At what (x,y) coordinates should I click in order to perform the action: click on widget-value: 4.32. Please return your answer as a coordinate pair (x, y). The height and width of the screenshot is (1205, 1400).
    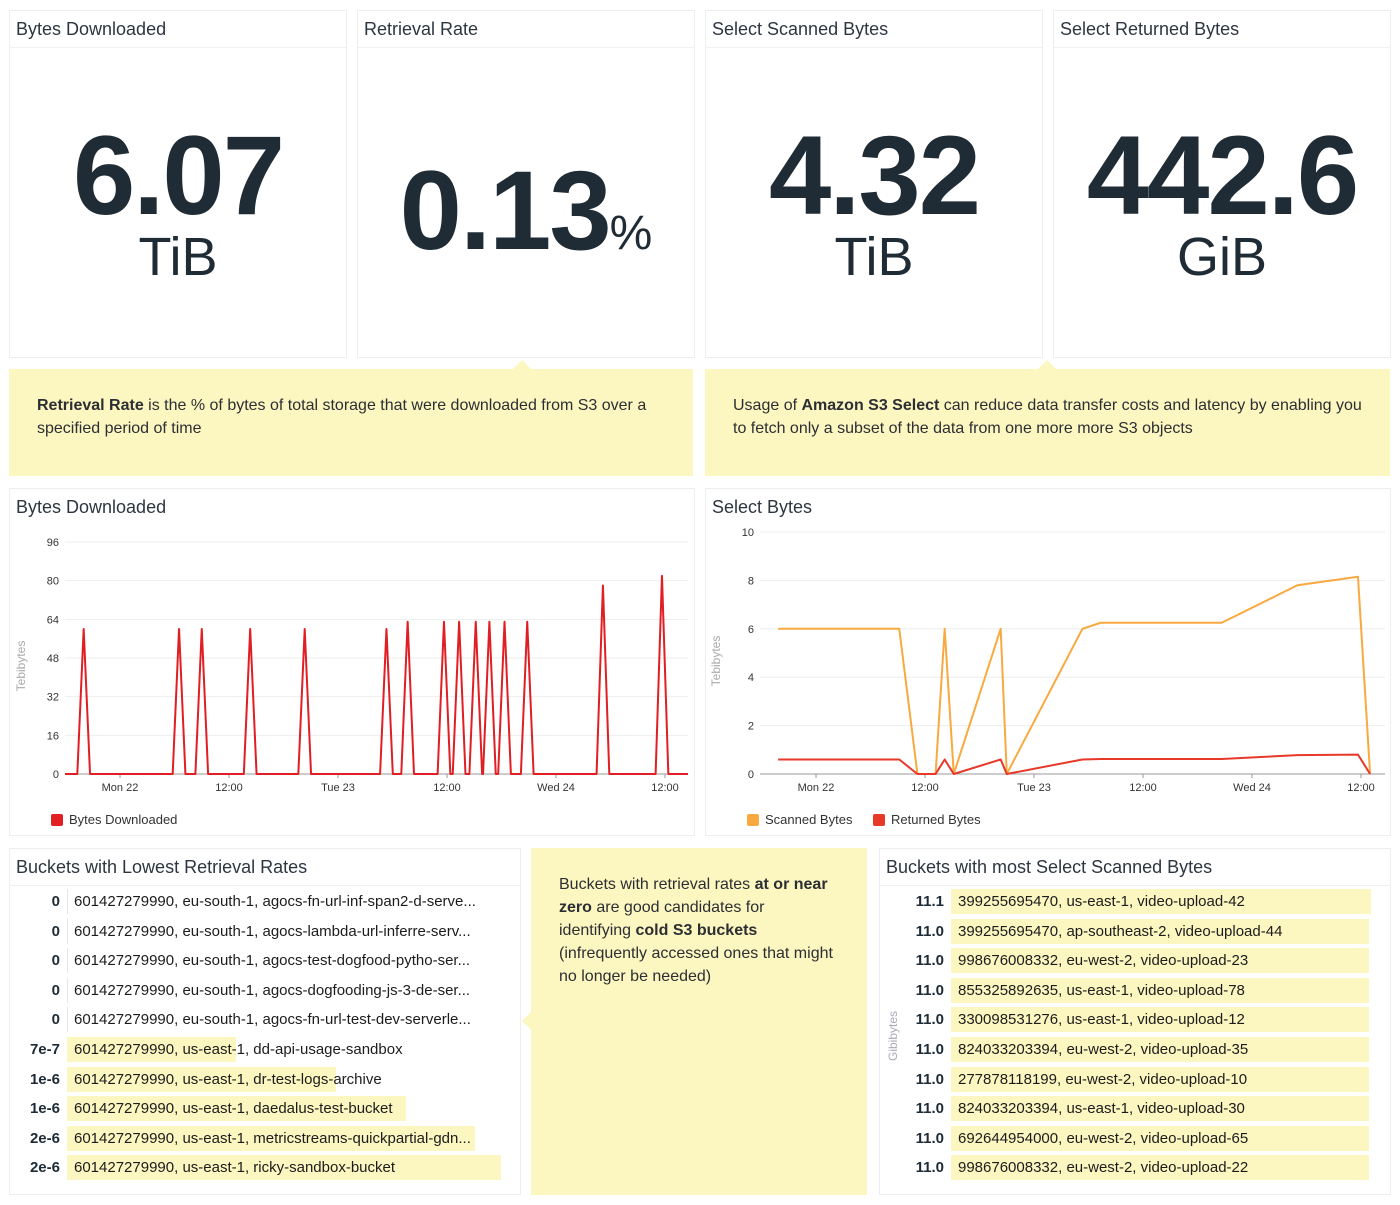
    Looking at the image, I should click on (875, 175).